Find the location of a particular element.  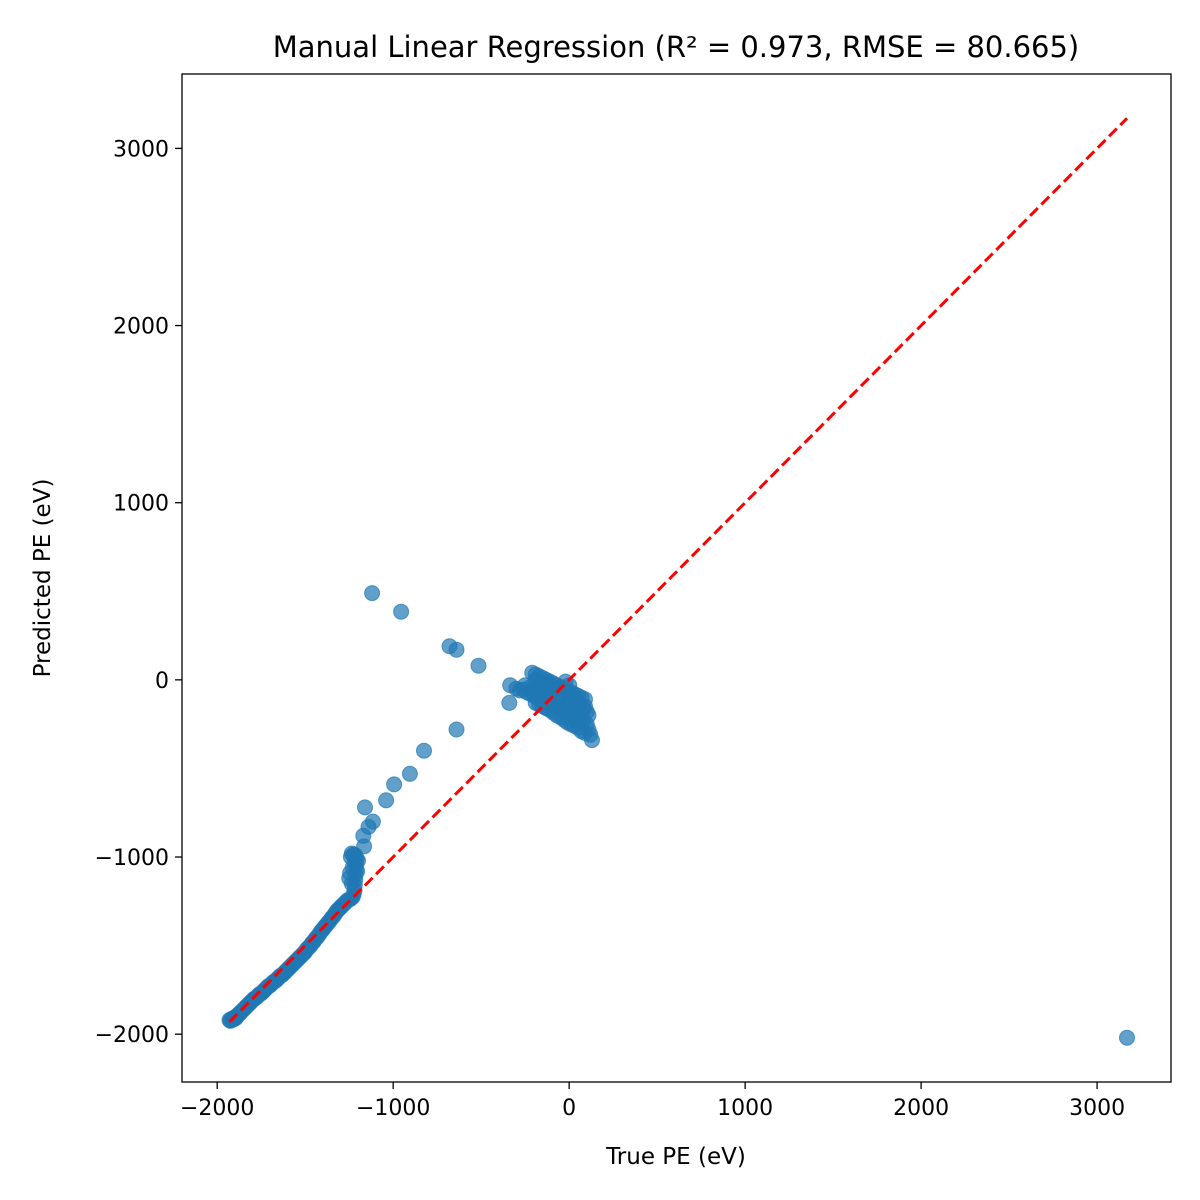

y-axis: −2000 −1000 0 1000 2000 3000 is located at coordinates (138, 592).